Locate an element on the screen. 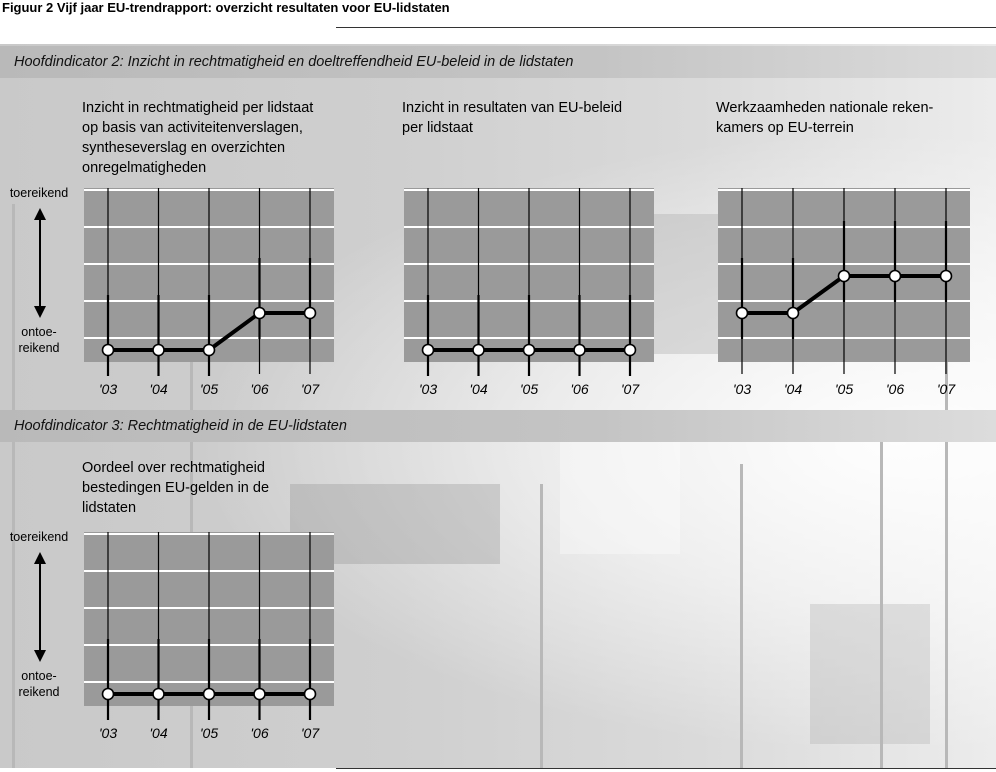  title-line: Oordeel over rechtmatigheid is located at coordinates (173, 468).